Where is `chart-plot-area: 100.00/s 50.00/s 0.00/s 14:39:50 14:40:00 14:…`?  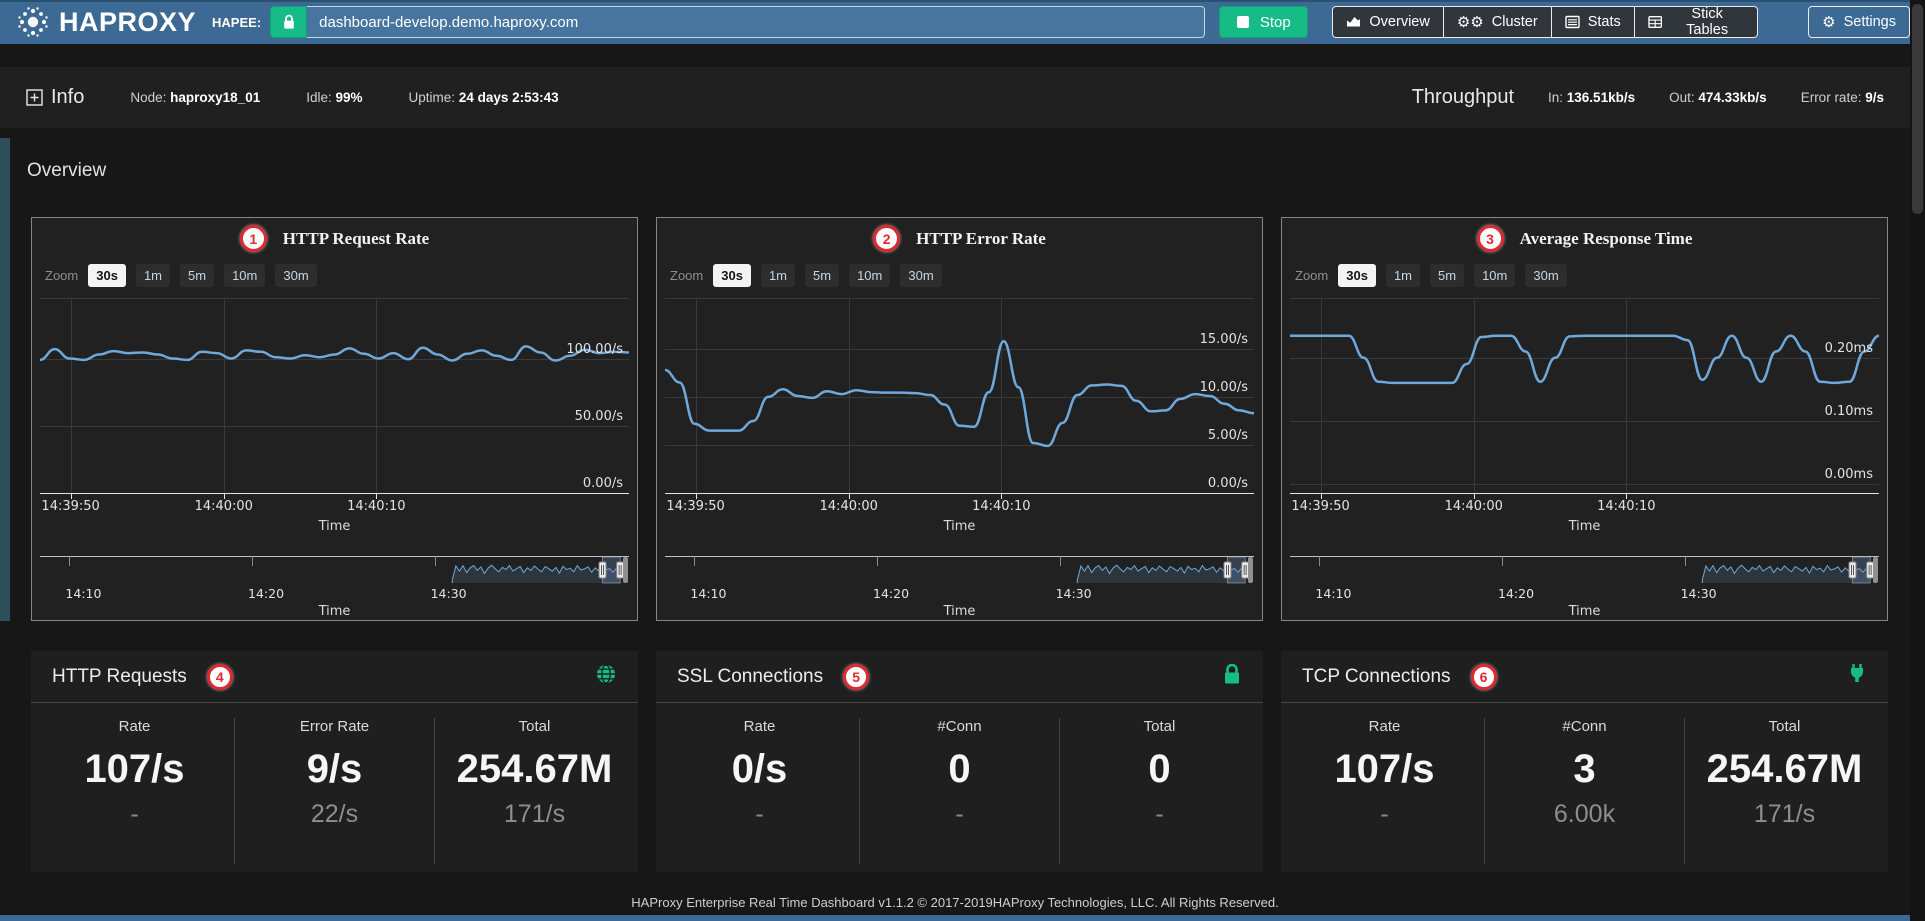 chart-plot-area: 100.00/s 50.00/s 0.00/s 14:39:50 14:40:00 14:… is located at coordinates (334, 406).